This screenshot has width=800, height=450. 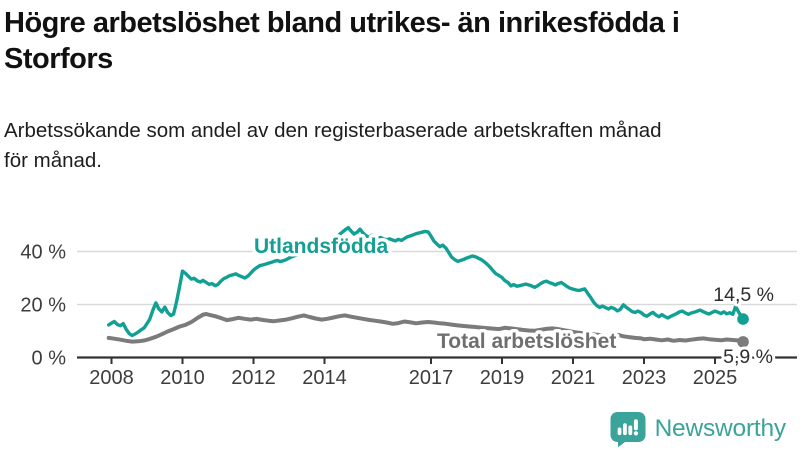 What do you see at coordinates (53, 160) in the screenshot?
I see `page-subtitle-line-2: för månad.` at bounding box center [53, 160].